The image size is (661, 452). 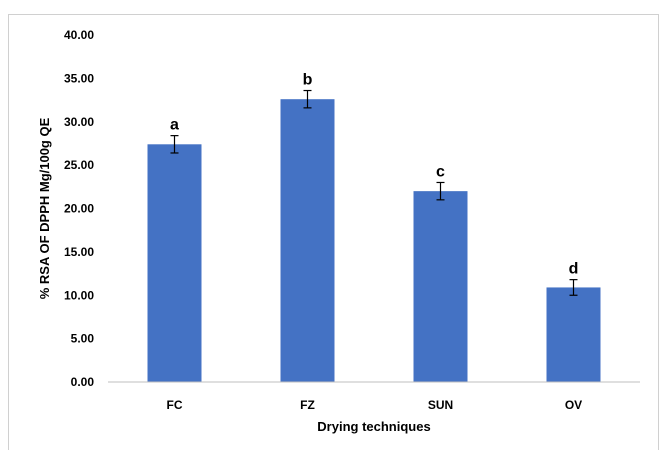 What do you see at coordinates (573, 287) in the screenshot?
I see `error-bar-ov` at bounding box center [573, 287].